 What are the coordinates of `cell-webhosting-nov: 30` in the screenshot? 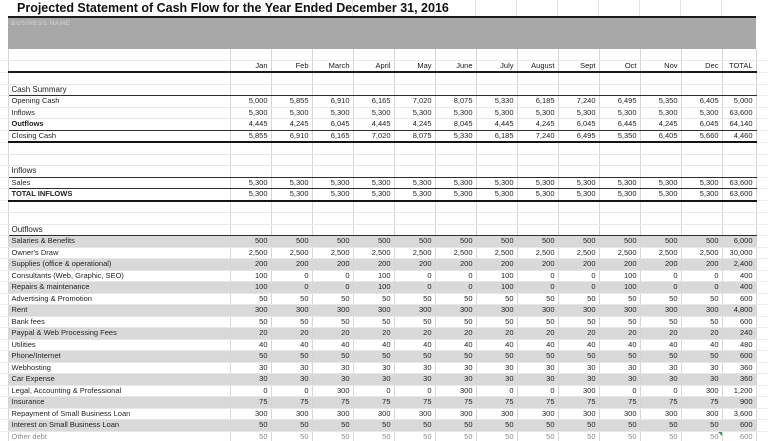 It's located at (661, 368).